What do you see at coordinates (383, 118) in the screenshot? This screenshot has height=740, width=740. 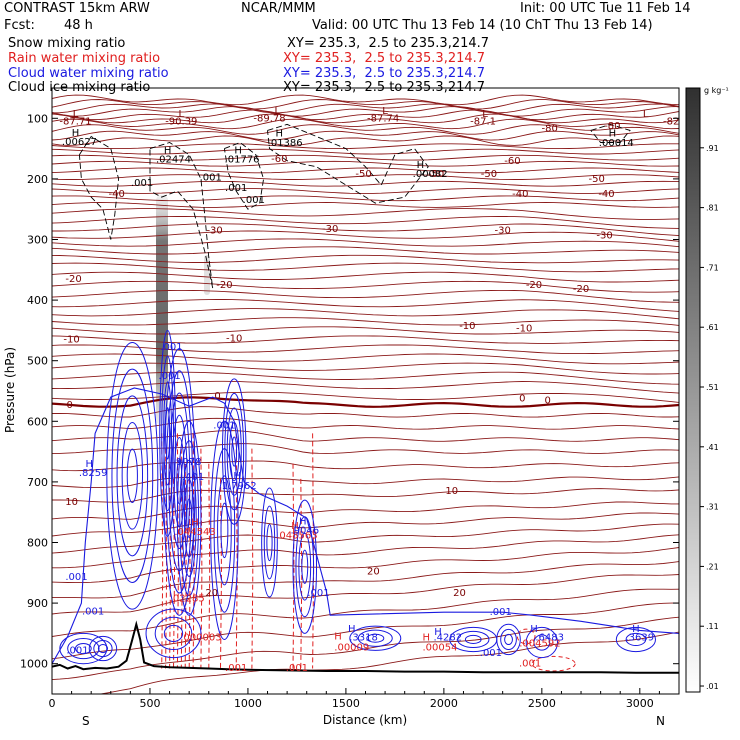 I see `isotherm-label: -87.74` at bounding box center [383, 118].